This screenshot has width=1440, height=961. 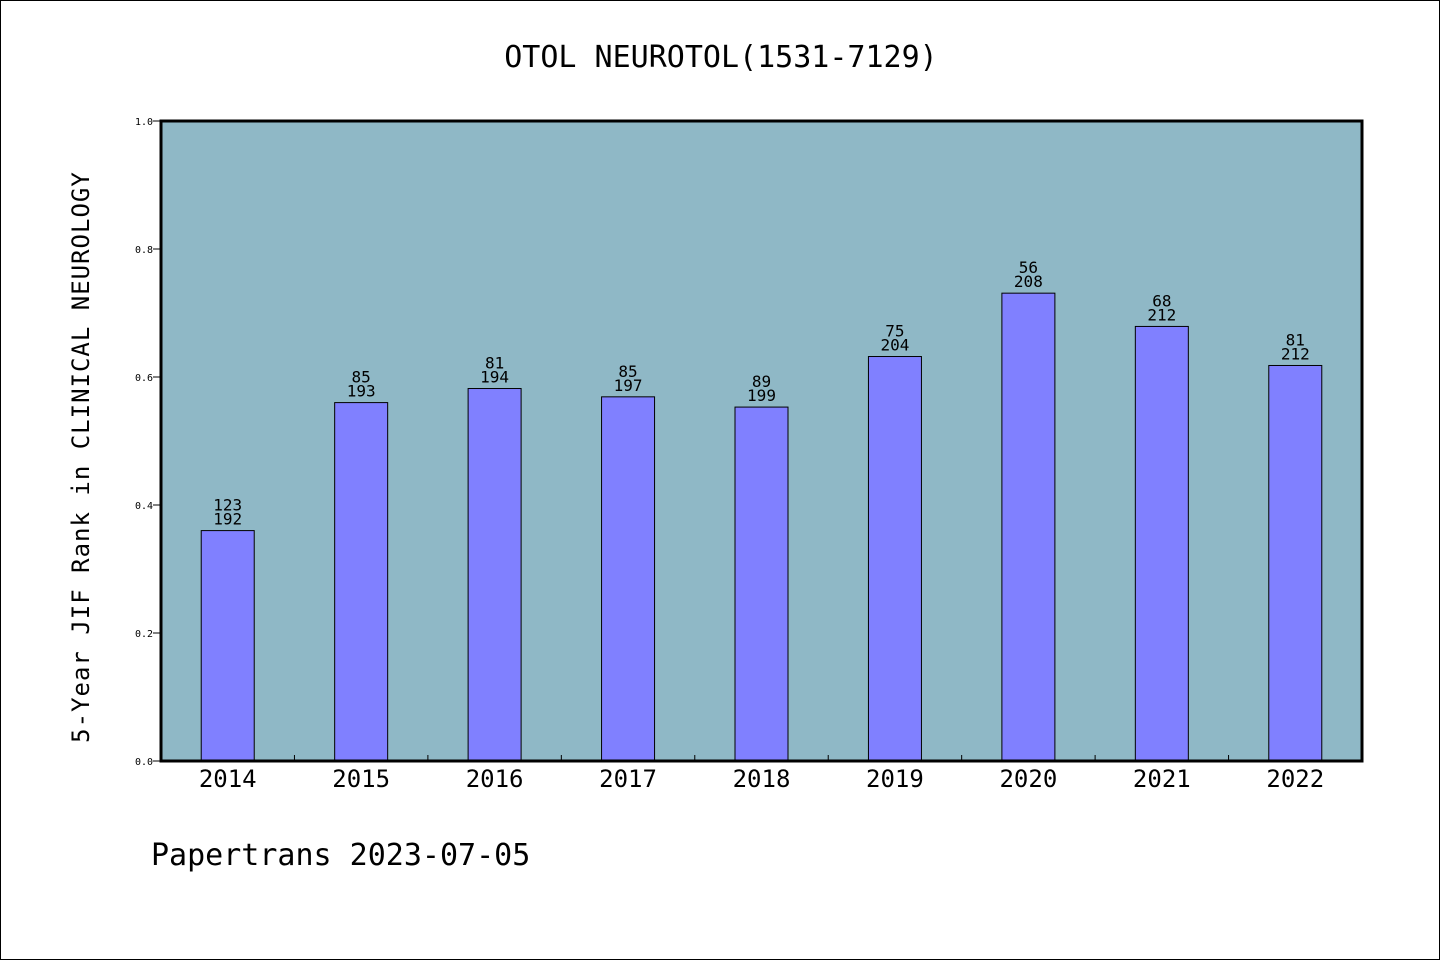 What do you see at coordinates (227, 646) in the screenshot?
I see `bar-2014` at bounding box center [227, 646].